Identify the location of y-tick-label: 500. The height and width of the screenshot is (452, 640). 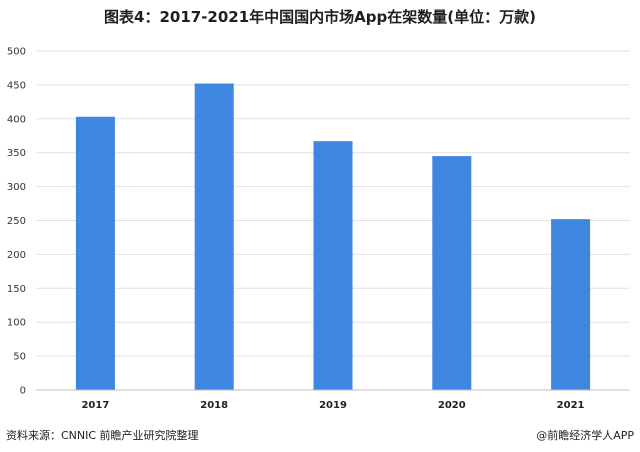
(16, 52).